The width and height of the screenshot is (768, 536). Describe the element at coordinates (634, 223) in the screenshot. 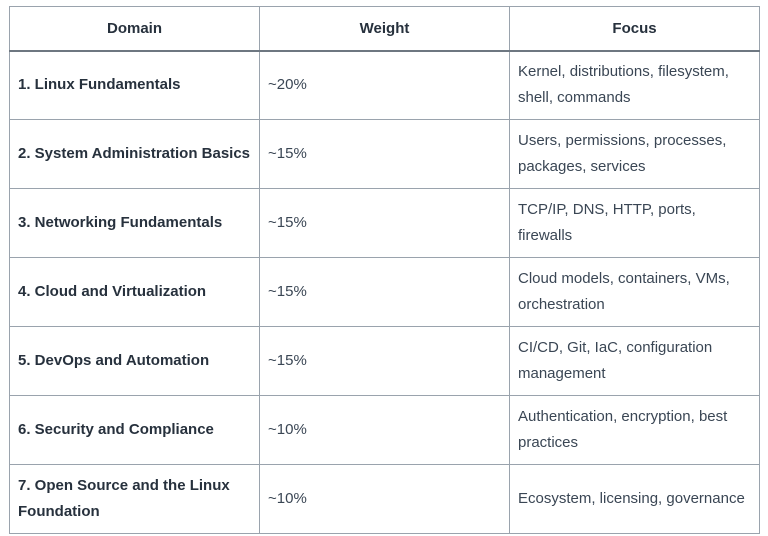

I see `row-focus: TCP/IP, DNS, HTTP, ports, firewalls` at that location.